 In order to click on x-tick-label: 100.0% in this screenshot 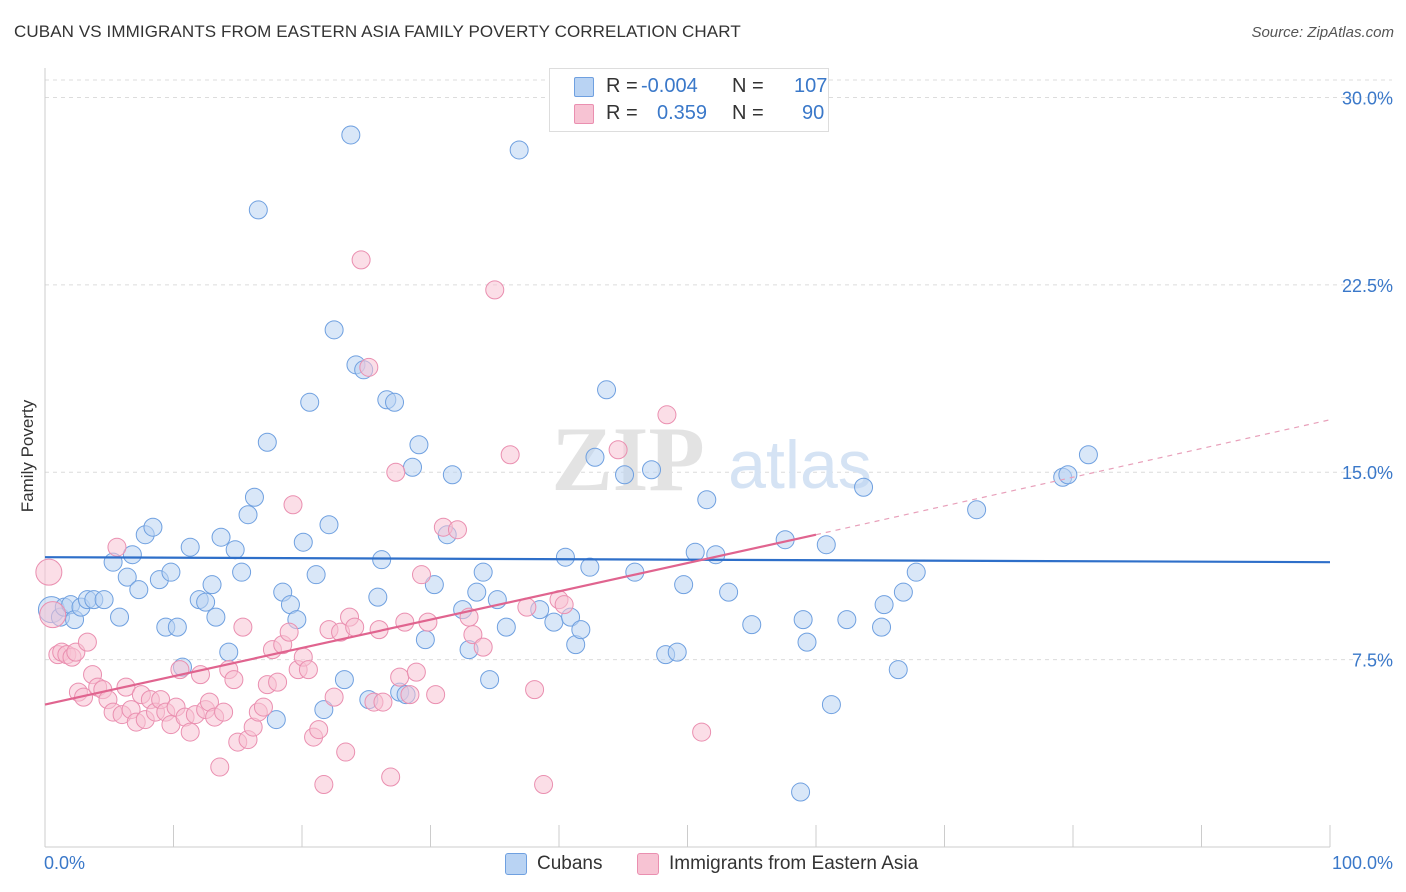, I will do `click(1362, 863)`.